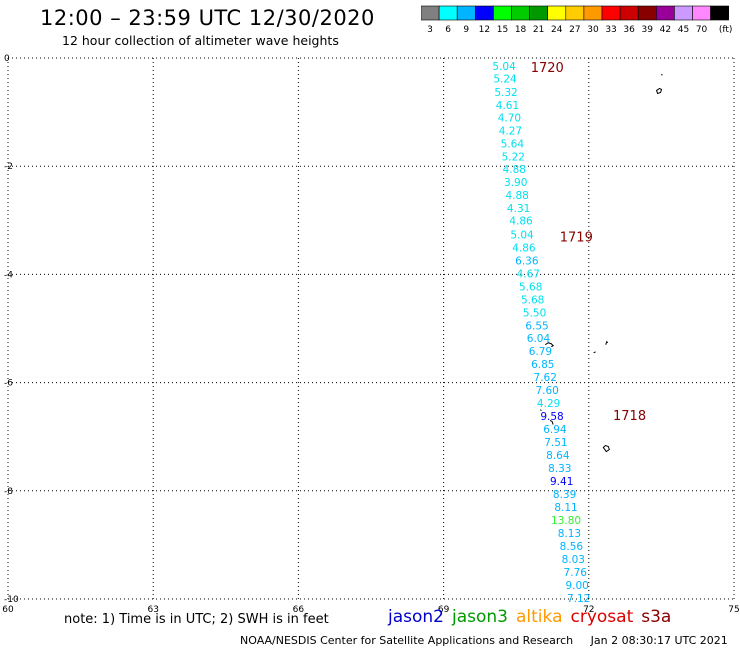  I want to click on wave-height-label: 8.64, so click(558, 456).